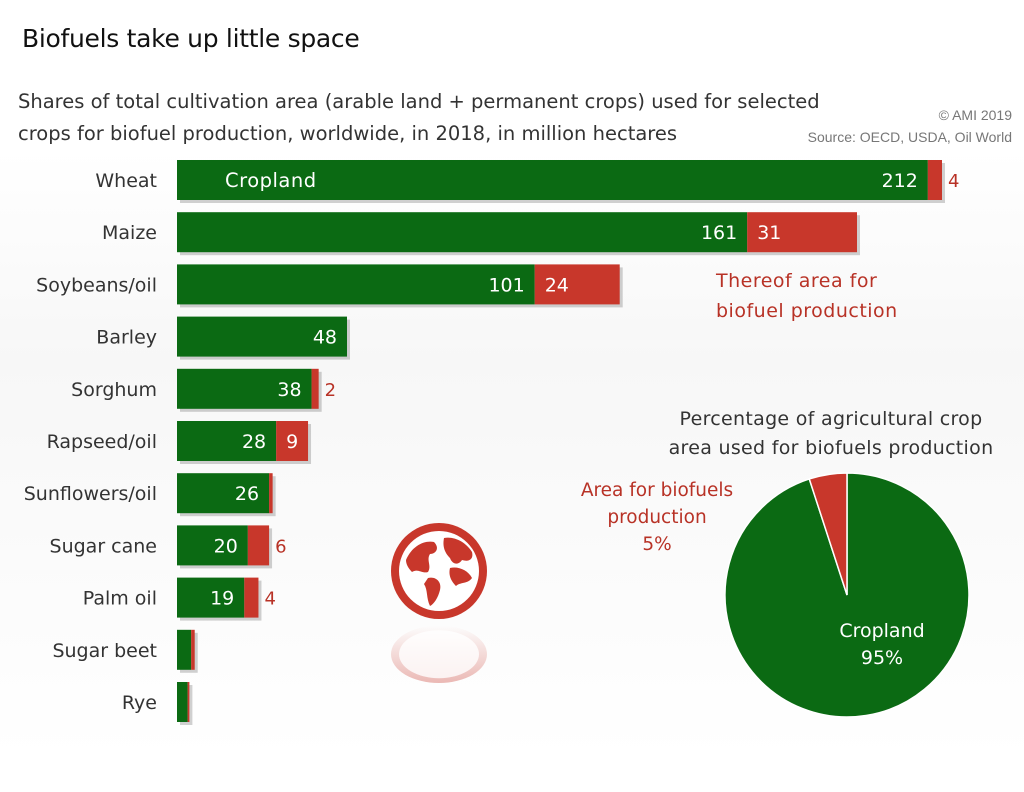 The image size is (1024, 792). What do you see at coordinates (657, 490) in the screenshot?
I see `pie-label-biofuel-line1: Area for biofuels` at bounding box center [657, 490].